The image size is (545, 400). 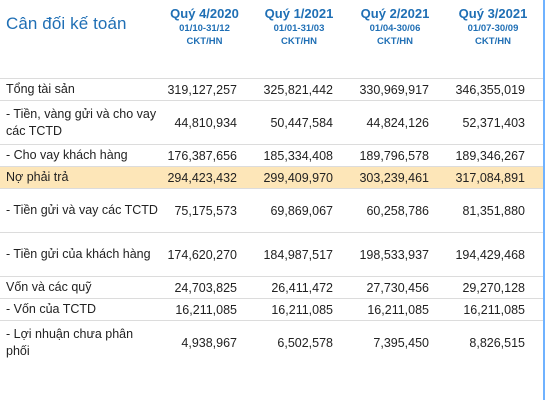 I want to click on cell-value: 50,447,584, so click(x=299, y=122).